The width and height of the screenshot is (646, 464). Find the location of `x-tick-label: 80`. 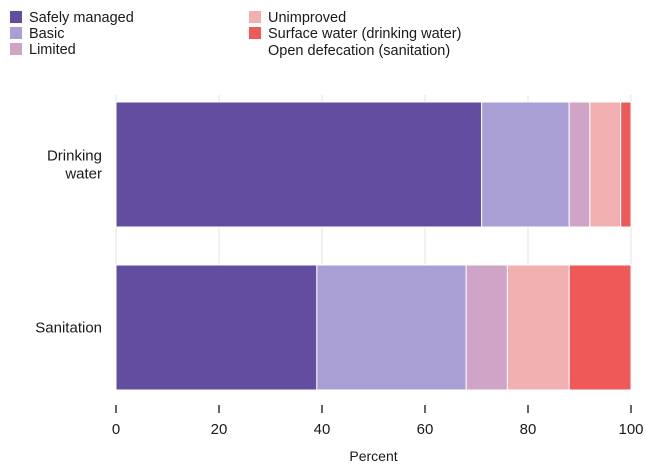

x-tick-label: 80 is located at coordinates (528, 429).